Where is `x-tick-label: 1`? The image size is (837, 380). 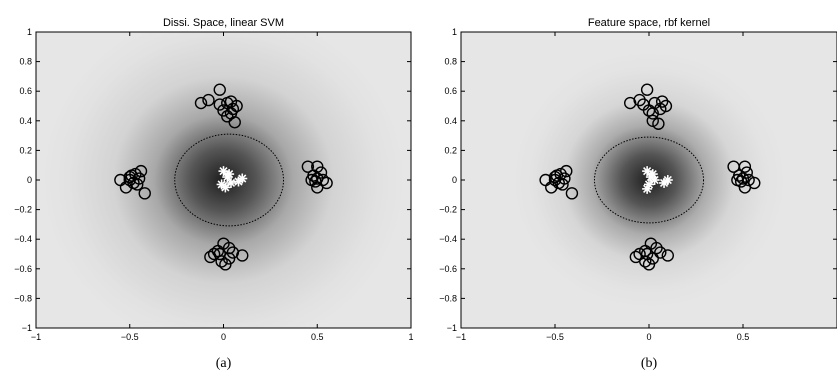 x-tick-label: 1 is located at coordinates (410, 337).